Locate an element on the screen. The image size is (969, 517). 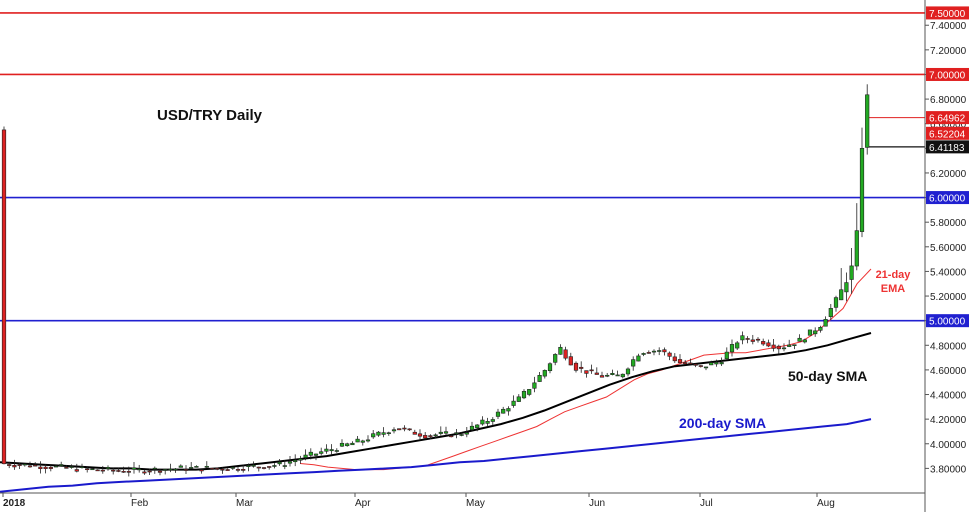
price-marker-label: 6.52204 is located at coordinates (947, 134).